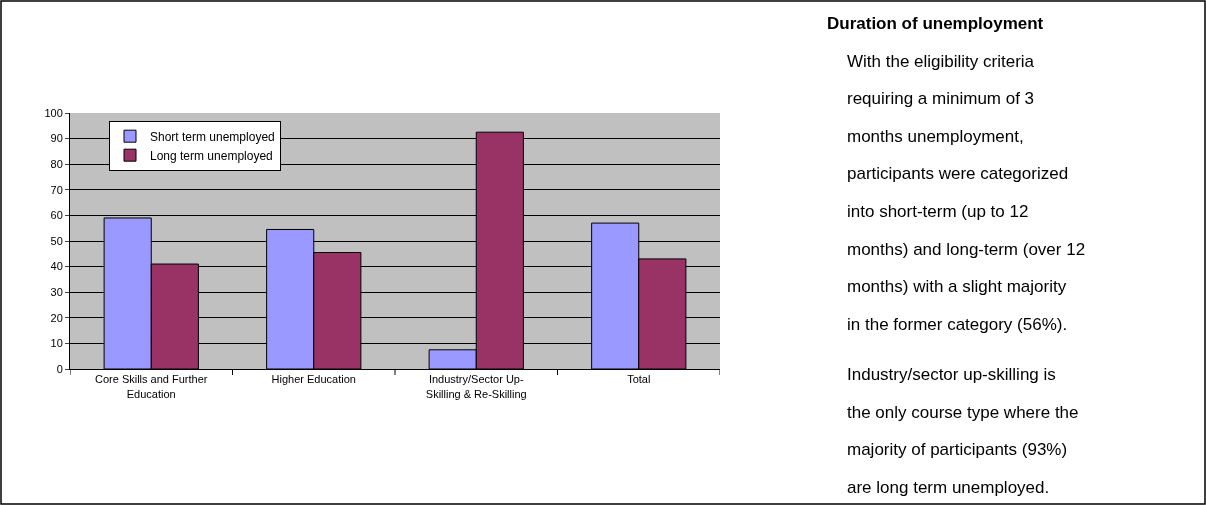 Image resolution: width=1206 pixels, height=505 pixels. I want to click on x-tick-label: Higher Education, so click(313, 379).